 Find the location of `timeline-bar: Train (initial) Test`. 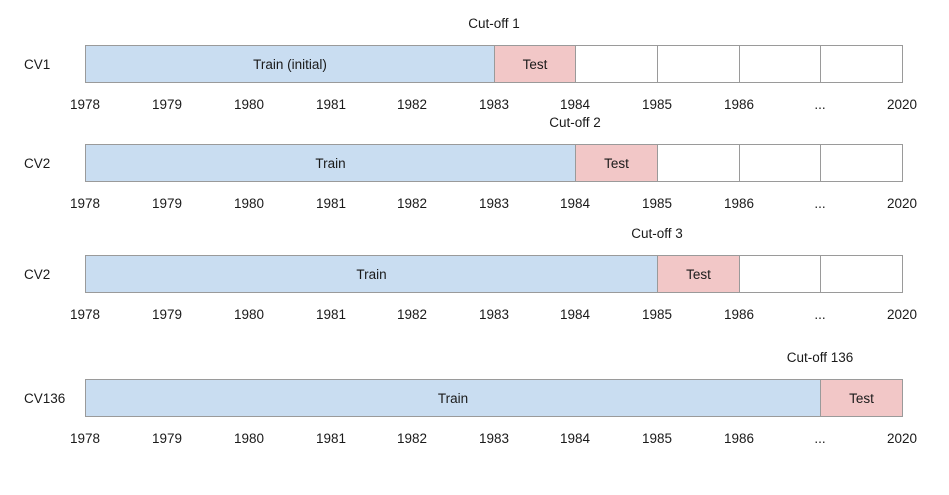

timeline-bar: Train (initial) Test is located at coordinates (494, 64).